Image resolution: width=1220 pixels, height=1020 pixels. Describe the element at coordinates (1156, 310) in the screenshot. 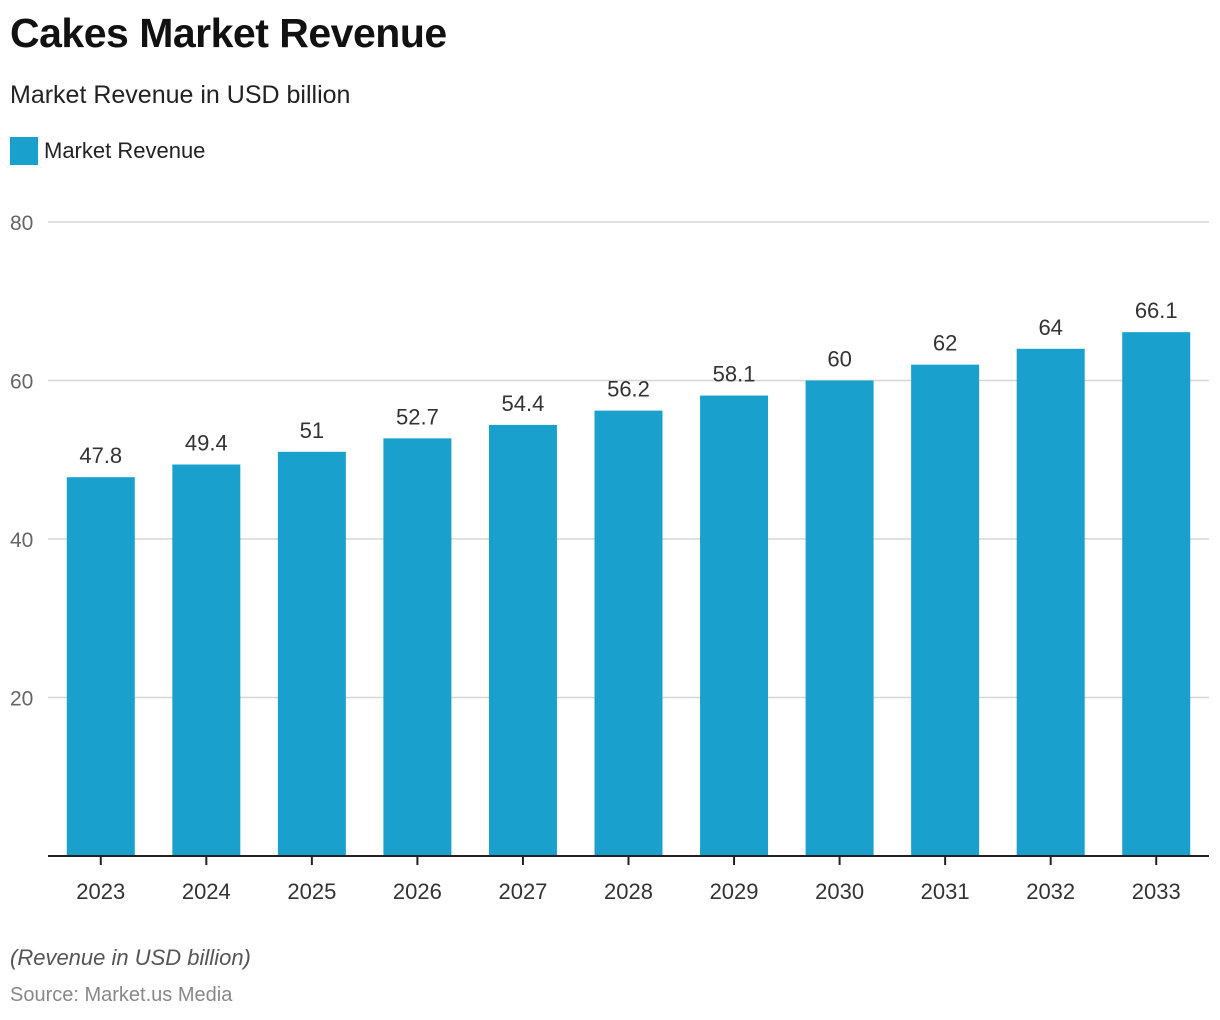

I see `data-label: 66.1` at that location.